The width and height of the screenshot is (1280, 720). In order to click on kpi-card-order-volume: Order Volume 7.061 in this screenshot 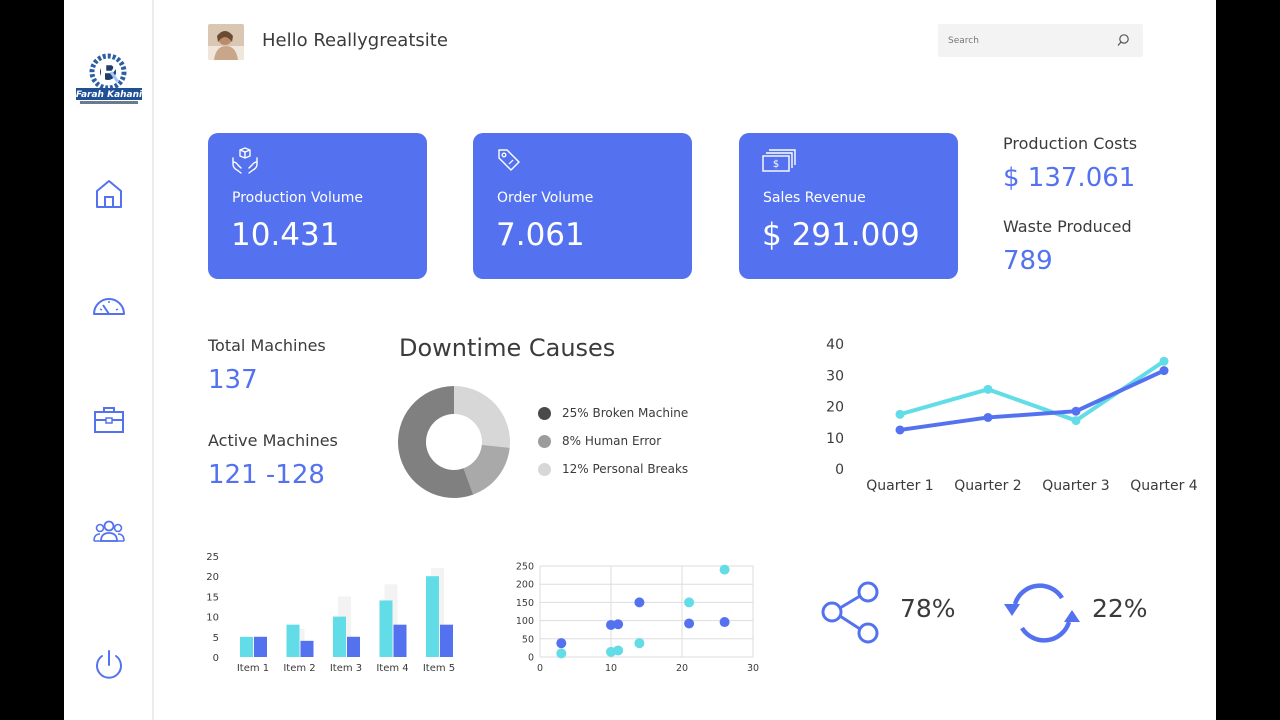, I will do `click(582, 206)`.